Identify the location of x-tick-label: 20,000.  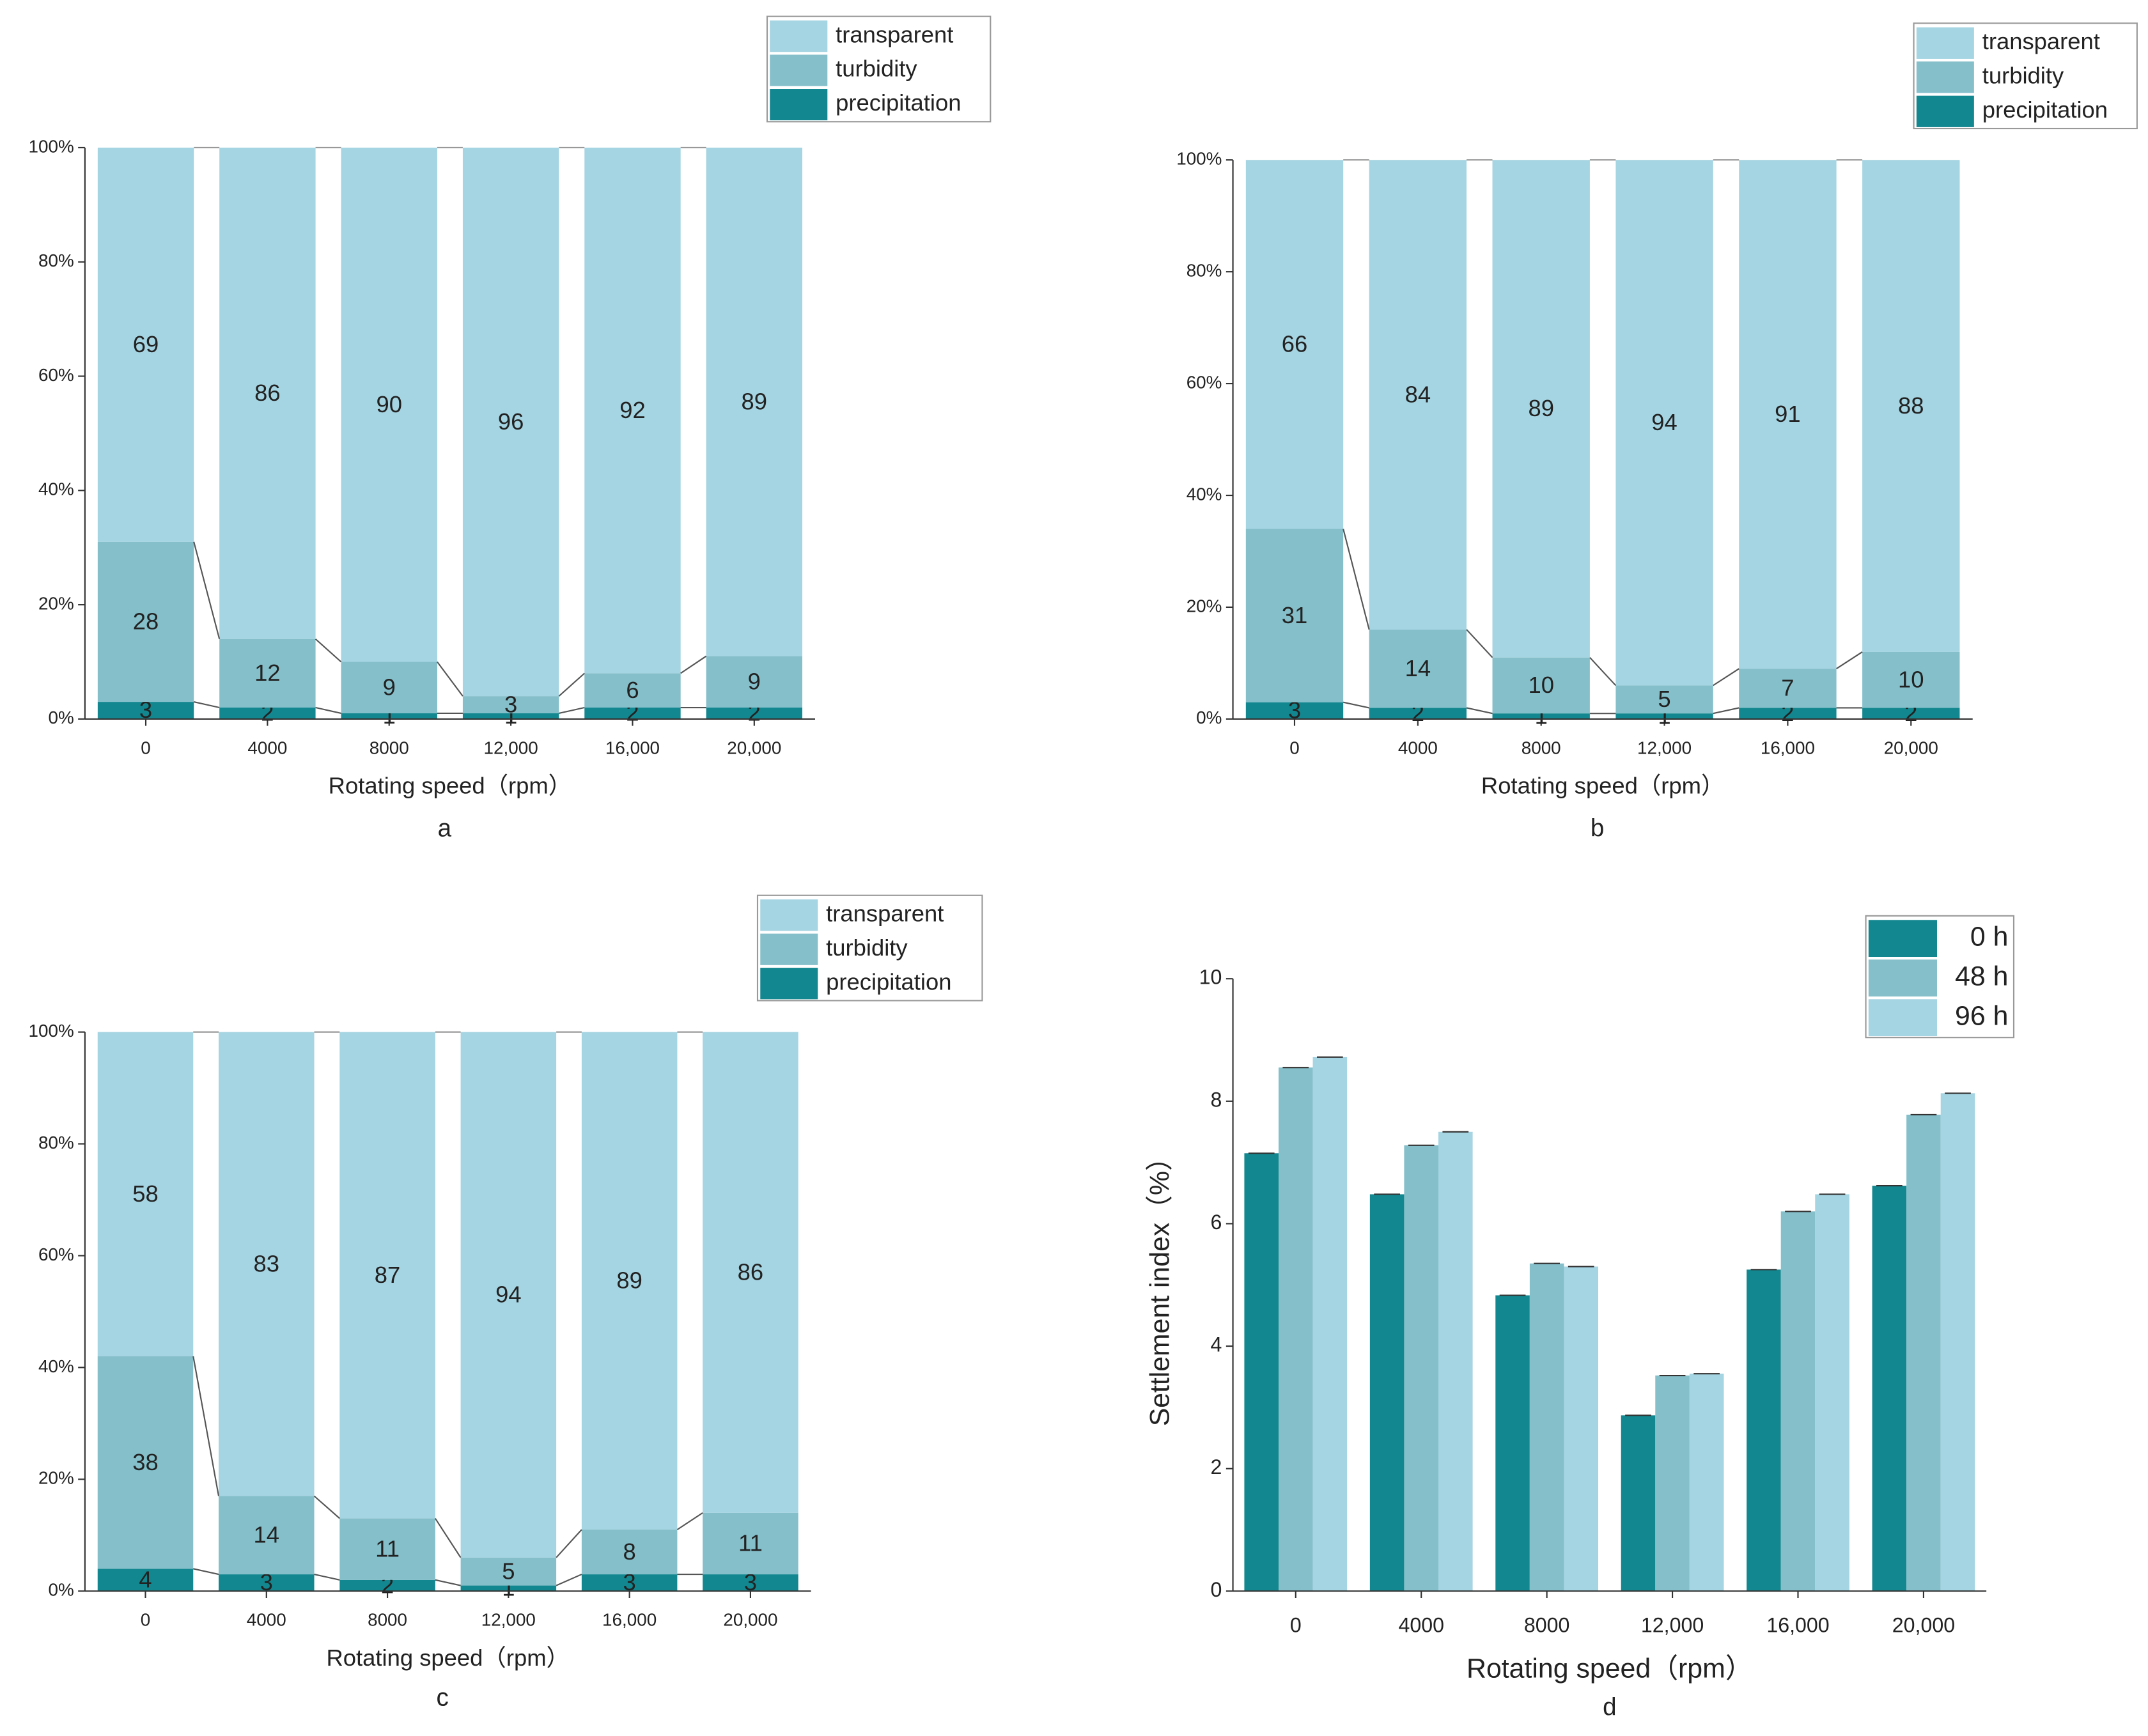
(1911, 747).